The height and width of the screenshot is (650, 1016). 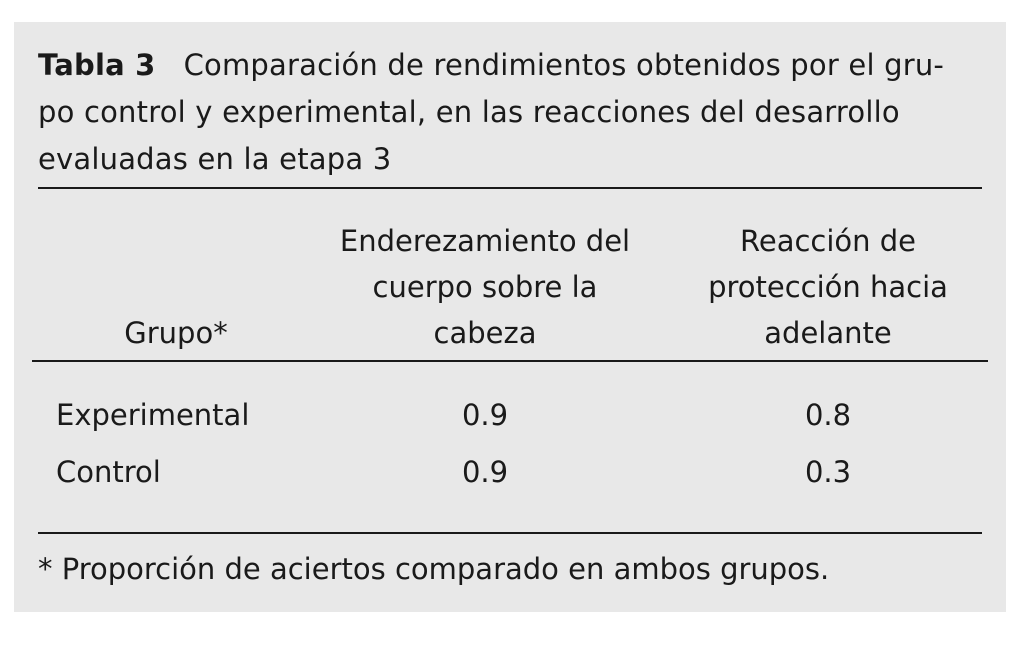 What do you see at coordinates (828, 472) in the screenshot?
I see `row-control-proteccion: 0.3` at bounding box center [828, 472].